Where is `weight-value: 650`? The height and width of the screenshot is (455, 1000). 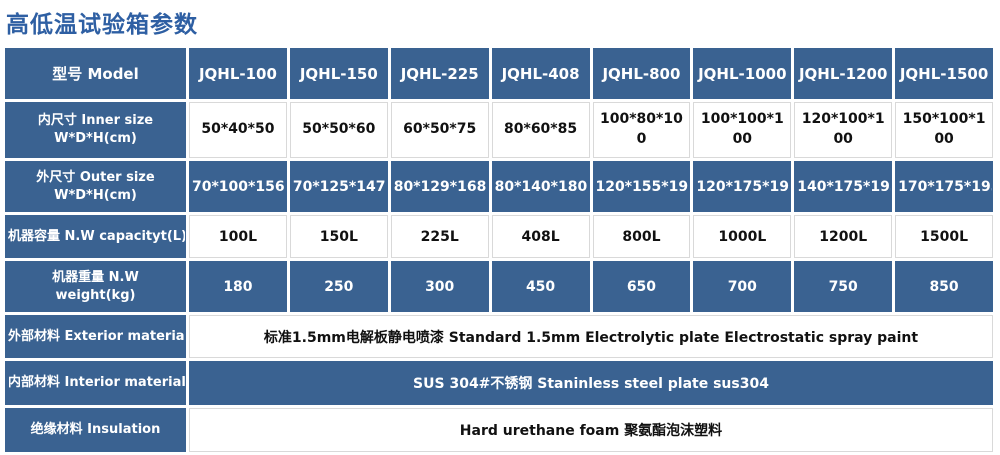
weight-value: 650 is located at coordinates (641, 286).